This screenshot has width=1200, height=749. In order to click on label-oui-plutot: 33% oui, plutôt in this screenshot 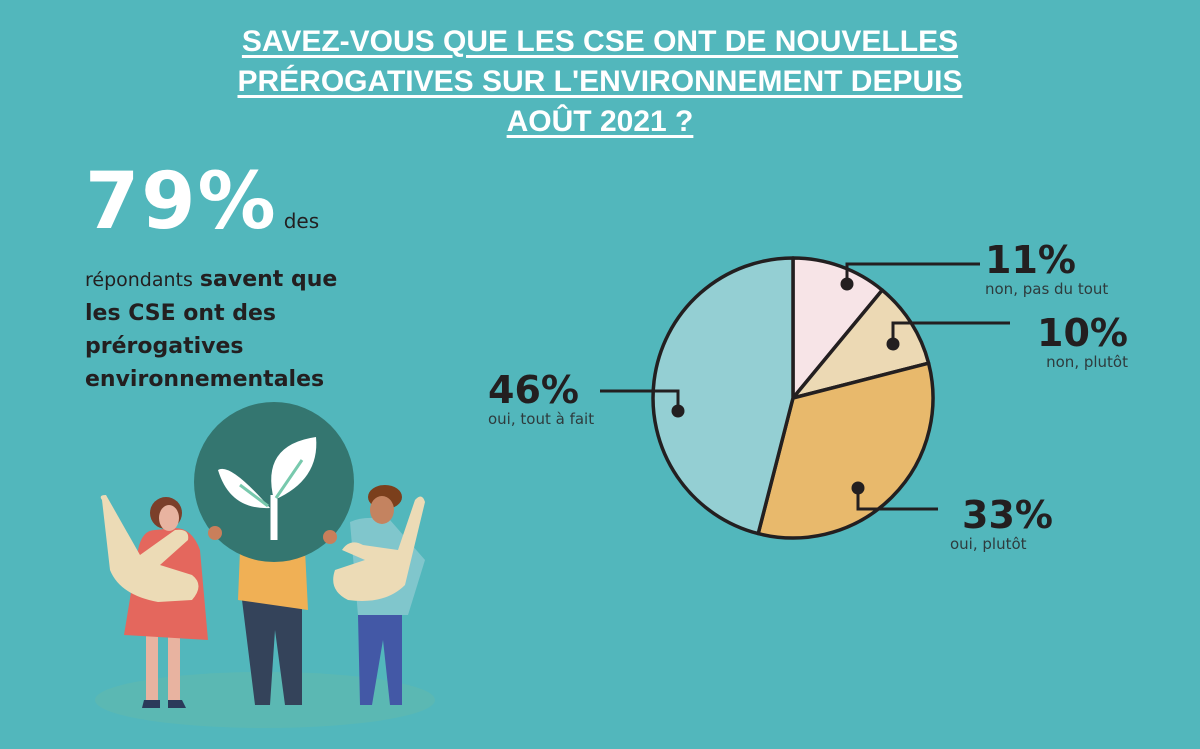, I will do `click(1001, 524)`.